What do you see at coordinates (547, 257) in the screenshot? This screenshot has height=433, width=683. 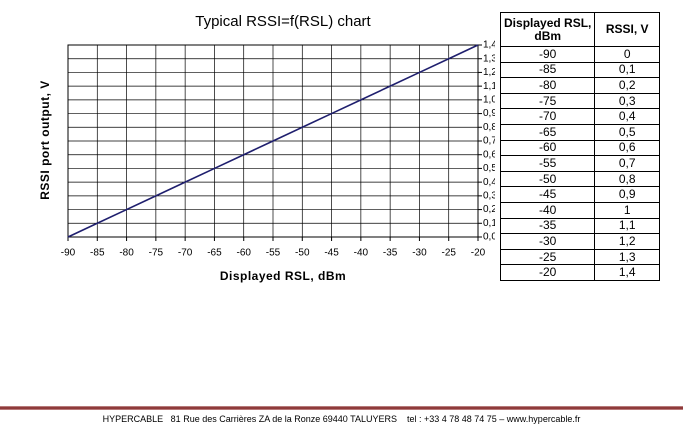 I see `table-cell: -25` at bounding box center [547, 257].